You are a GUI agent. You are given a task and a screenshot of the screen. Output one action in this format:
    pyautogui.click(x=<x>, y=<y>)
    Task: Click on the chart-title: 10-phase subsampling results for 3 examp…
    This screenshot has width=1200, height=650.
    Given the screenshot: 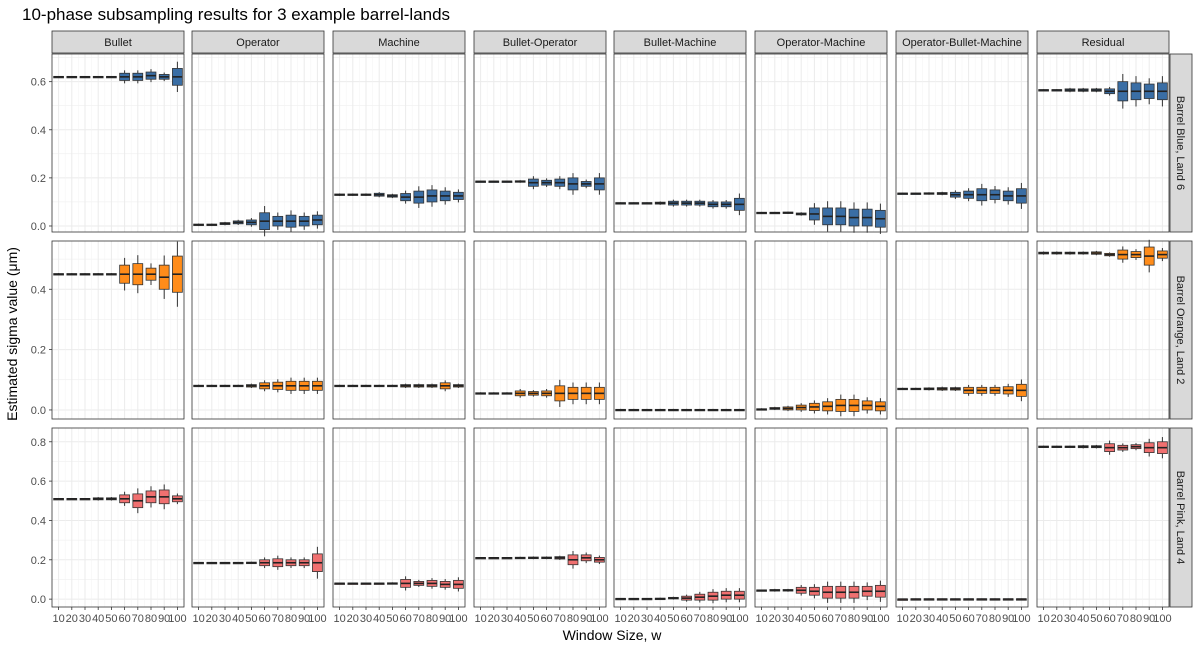 What is the action you would take?
    pyautogui.click(x=236, y=14)
    